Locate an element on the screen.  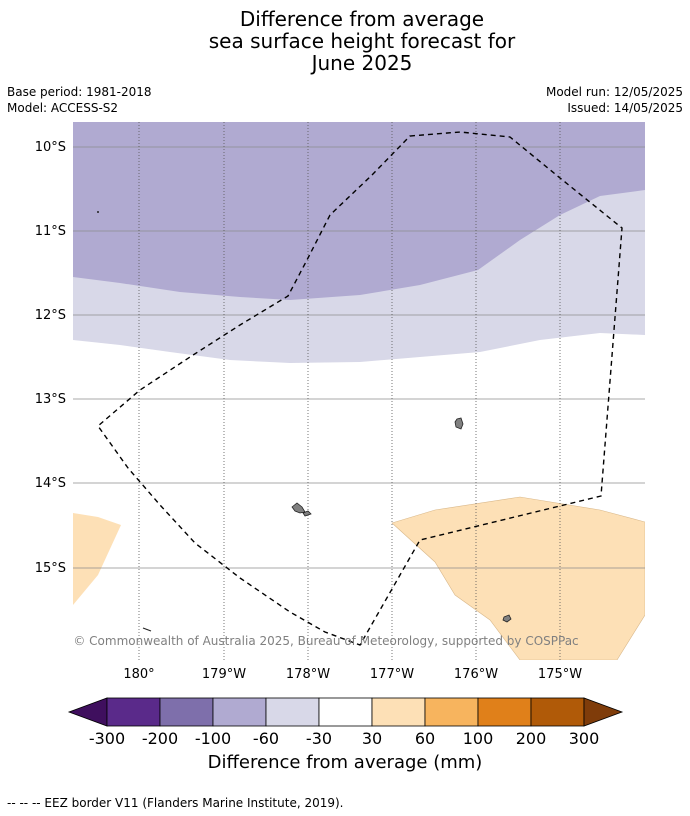
issued-date: Issued: 14/05/2025 is located at coordinates (625, 108).